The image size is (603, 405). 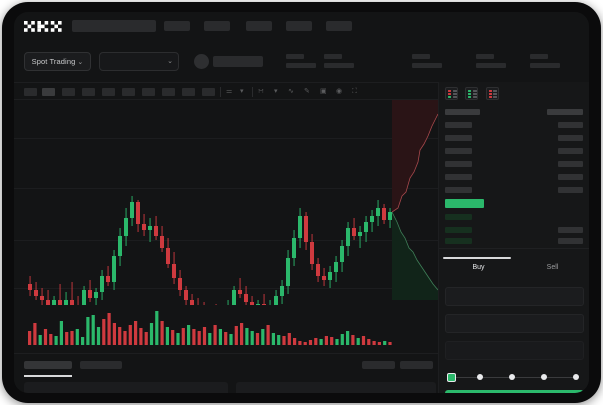 What do you see at coordinates (53, 61) in the screenshot?
I see `market-type-label: Spot Trading` at bounding box center [53, 61].